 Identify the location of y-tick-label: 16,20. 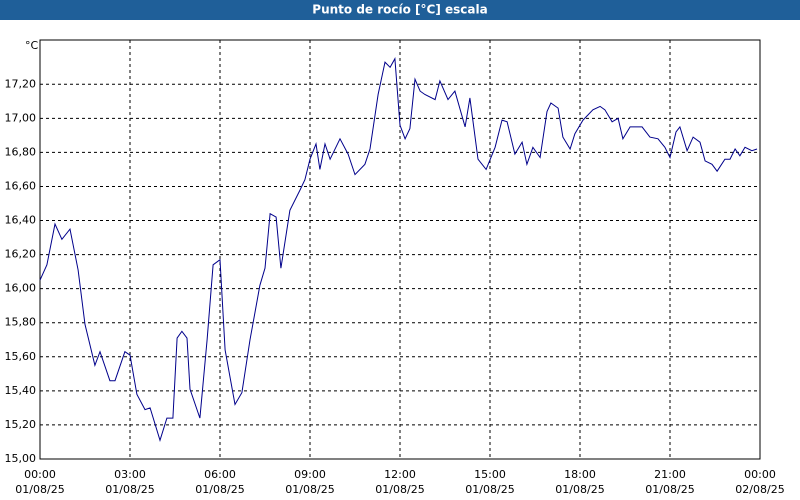
(21, 254).